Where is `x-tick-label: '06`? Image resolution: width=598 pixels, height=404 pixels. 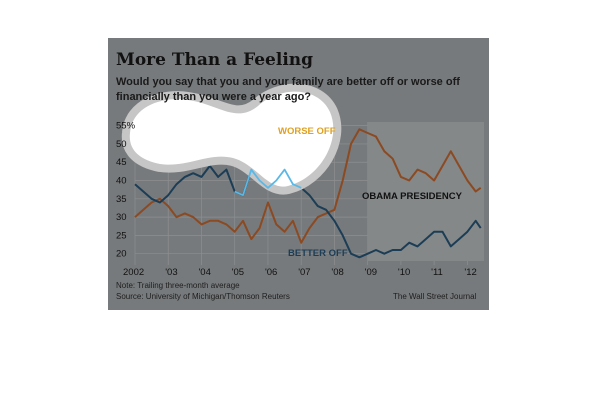 x-tick-label: '06 is located at coordinates (271, 272).